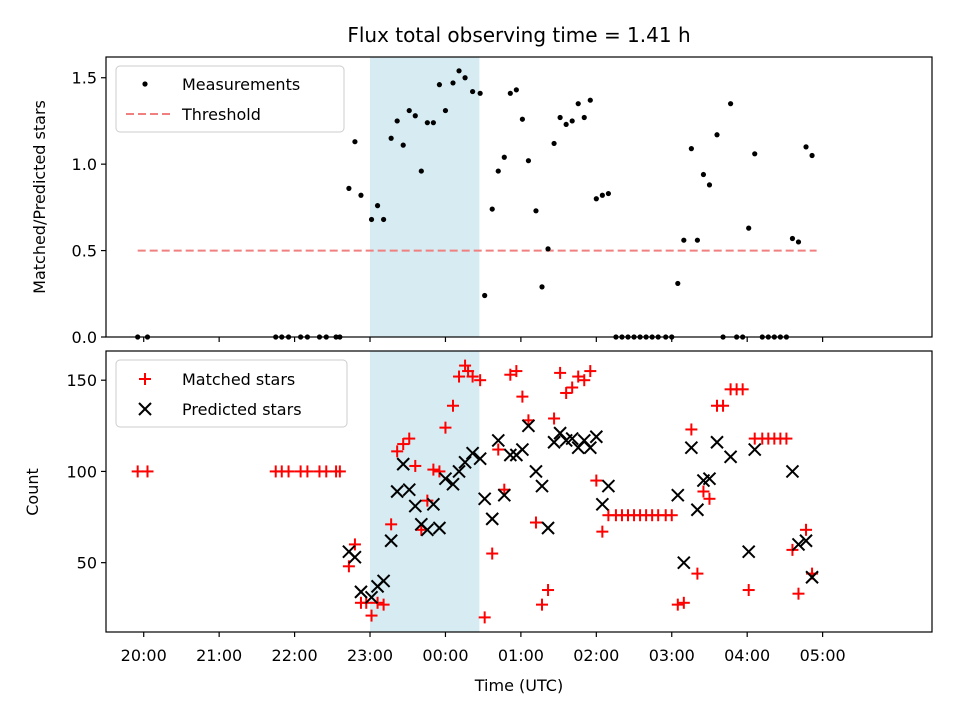  What do you see at coordinates (86, 472) in the screenshot?
I see `bottom-y-ticks: 50 100 150` at bounding box center [86, 472].